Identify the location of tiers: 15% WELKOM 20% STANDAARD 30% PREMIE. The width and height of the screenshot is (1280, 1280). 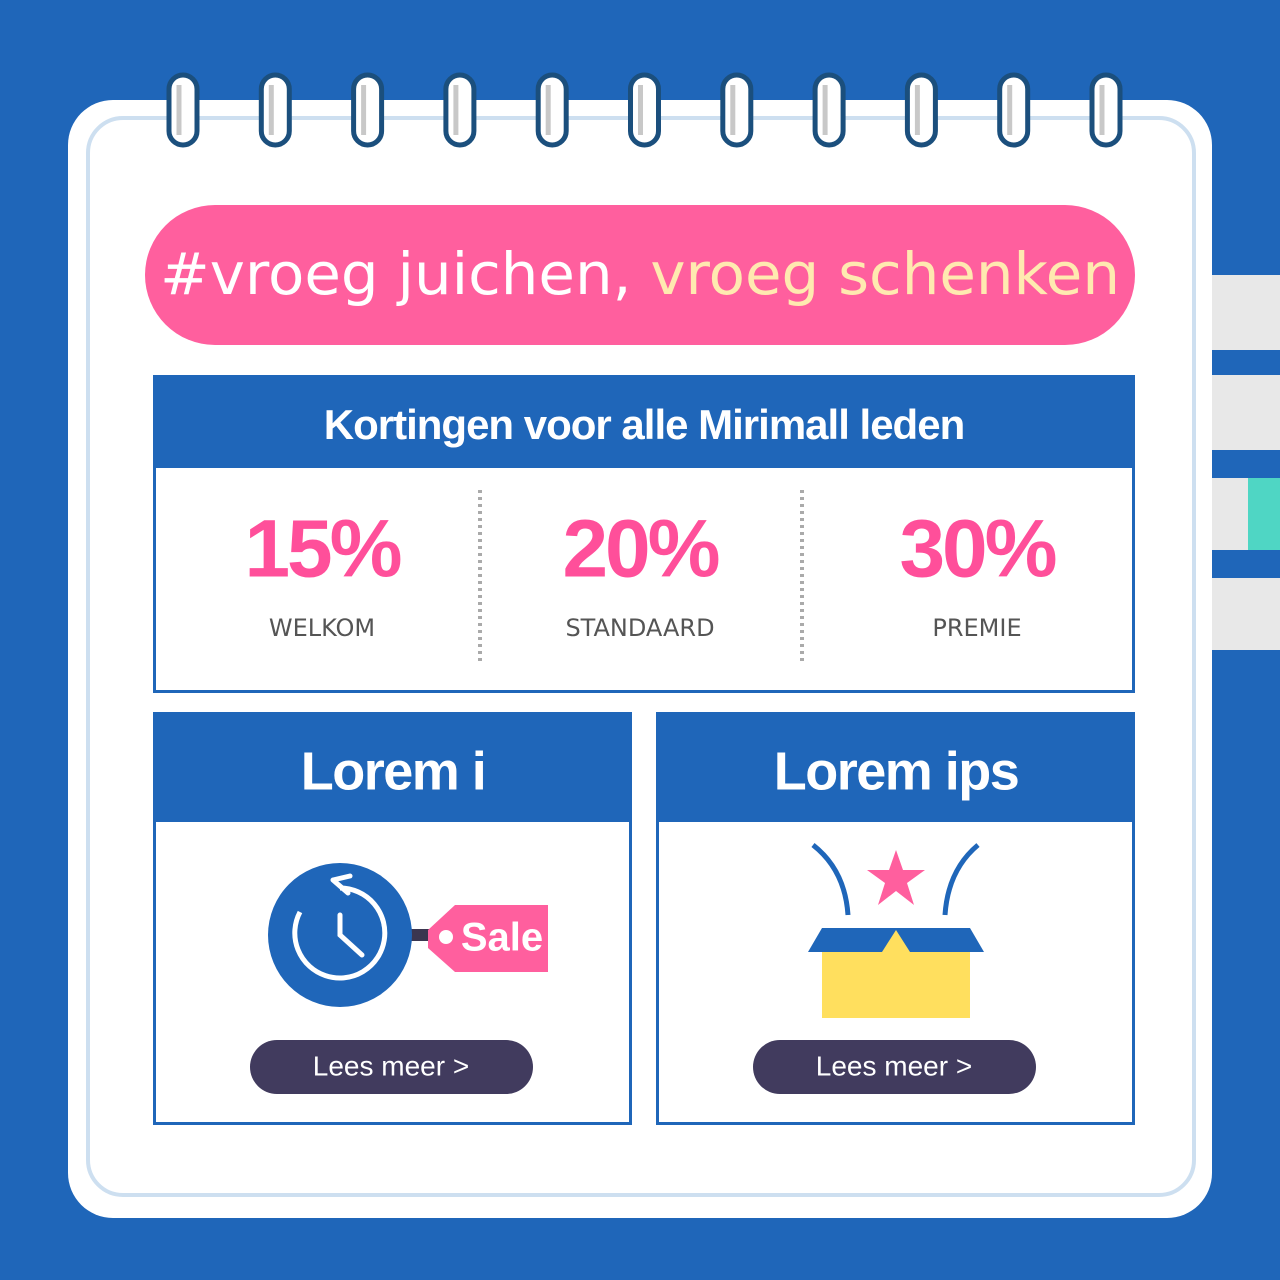
(651, 573).